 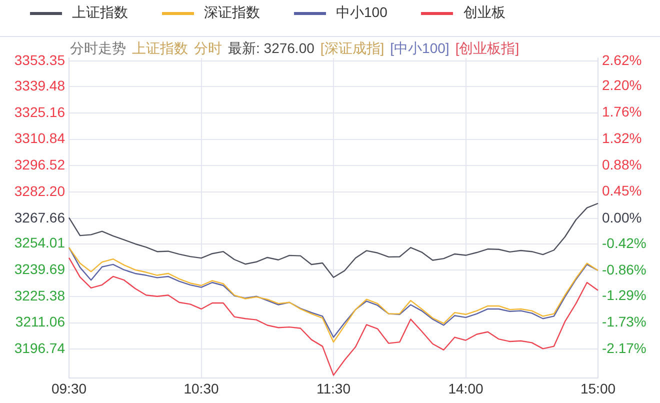 What do you see at coordinates (98, 48) in the screenshot?
I see `text: 分时走势` at bounding box center [98, 48].